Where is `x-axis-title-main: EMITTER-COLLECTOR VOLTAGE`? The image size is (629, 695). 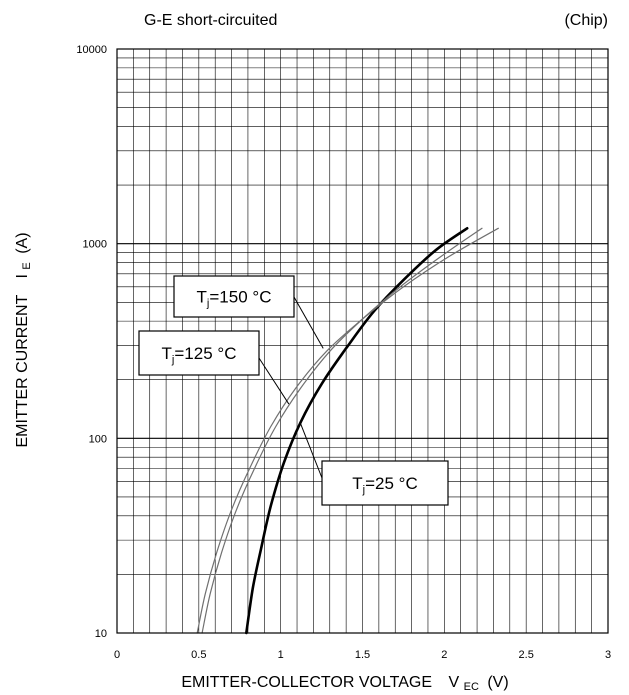
x-axis-title-main: EMITTER-COLLECTOR VOLTAGE is located at coordinates (306, 682).